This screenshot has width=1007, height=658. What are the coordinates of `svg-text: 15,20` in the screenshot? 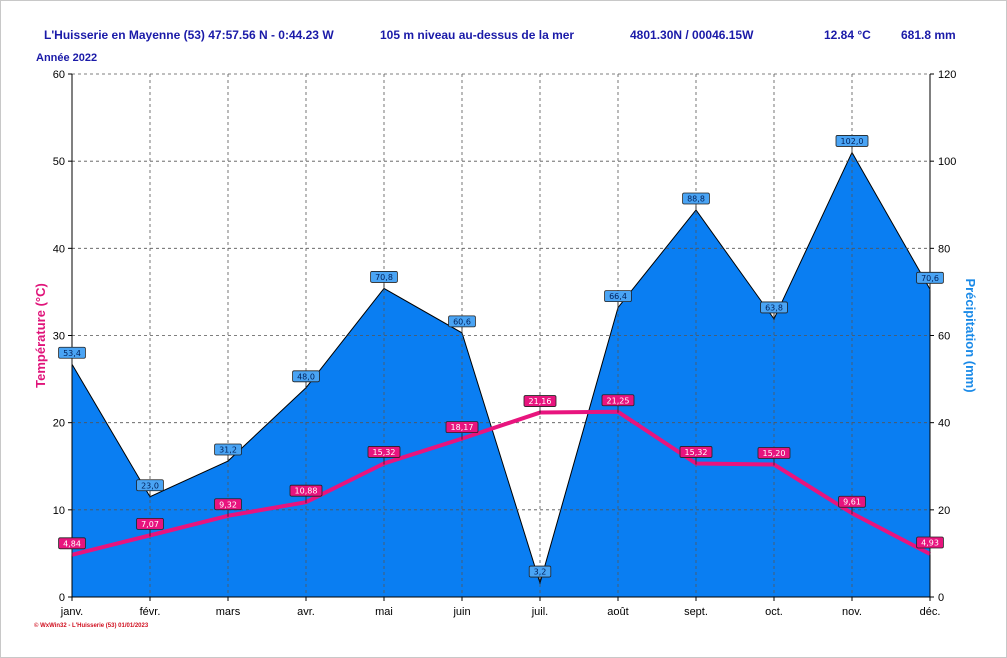 It's located at (774, 453).